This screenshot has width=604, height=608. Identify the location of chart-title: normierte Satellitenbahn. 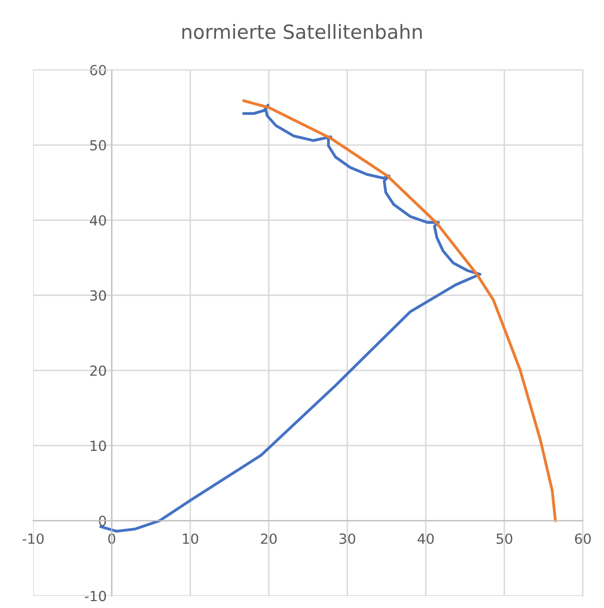
(302, 32).